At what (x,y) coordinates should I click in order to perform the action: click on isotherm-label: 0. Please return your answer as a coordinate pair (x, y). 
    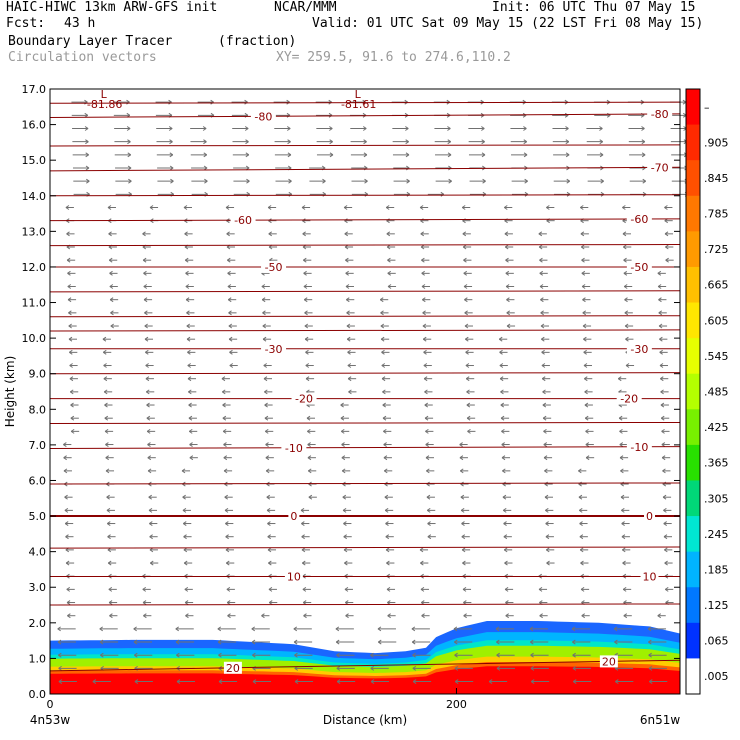
    Looking at the image, I should click on (293, 516).